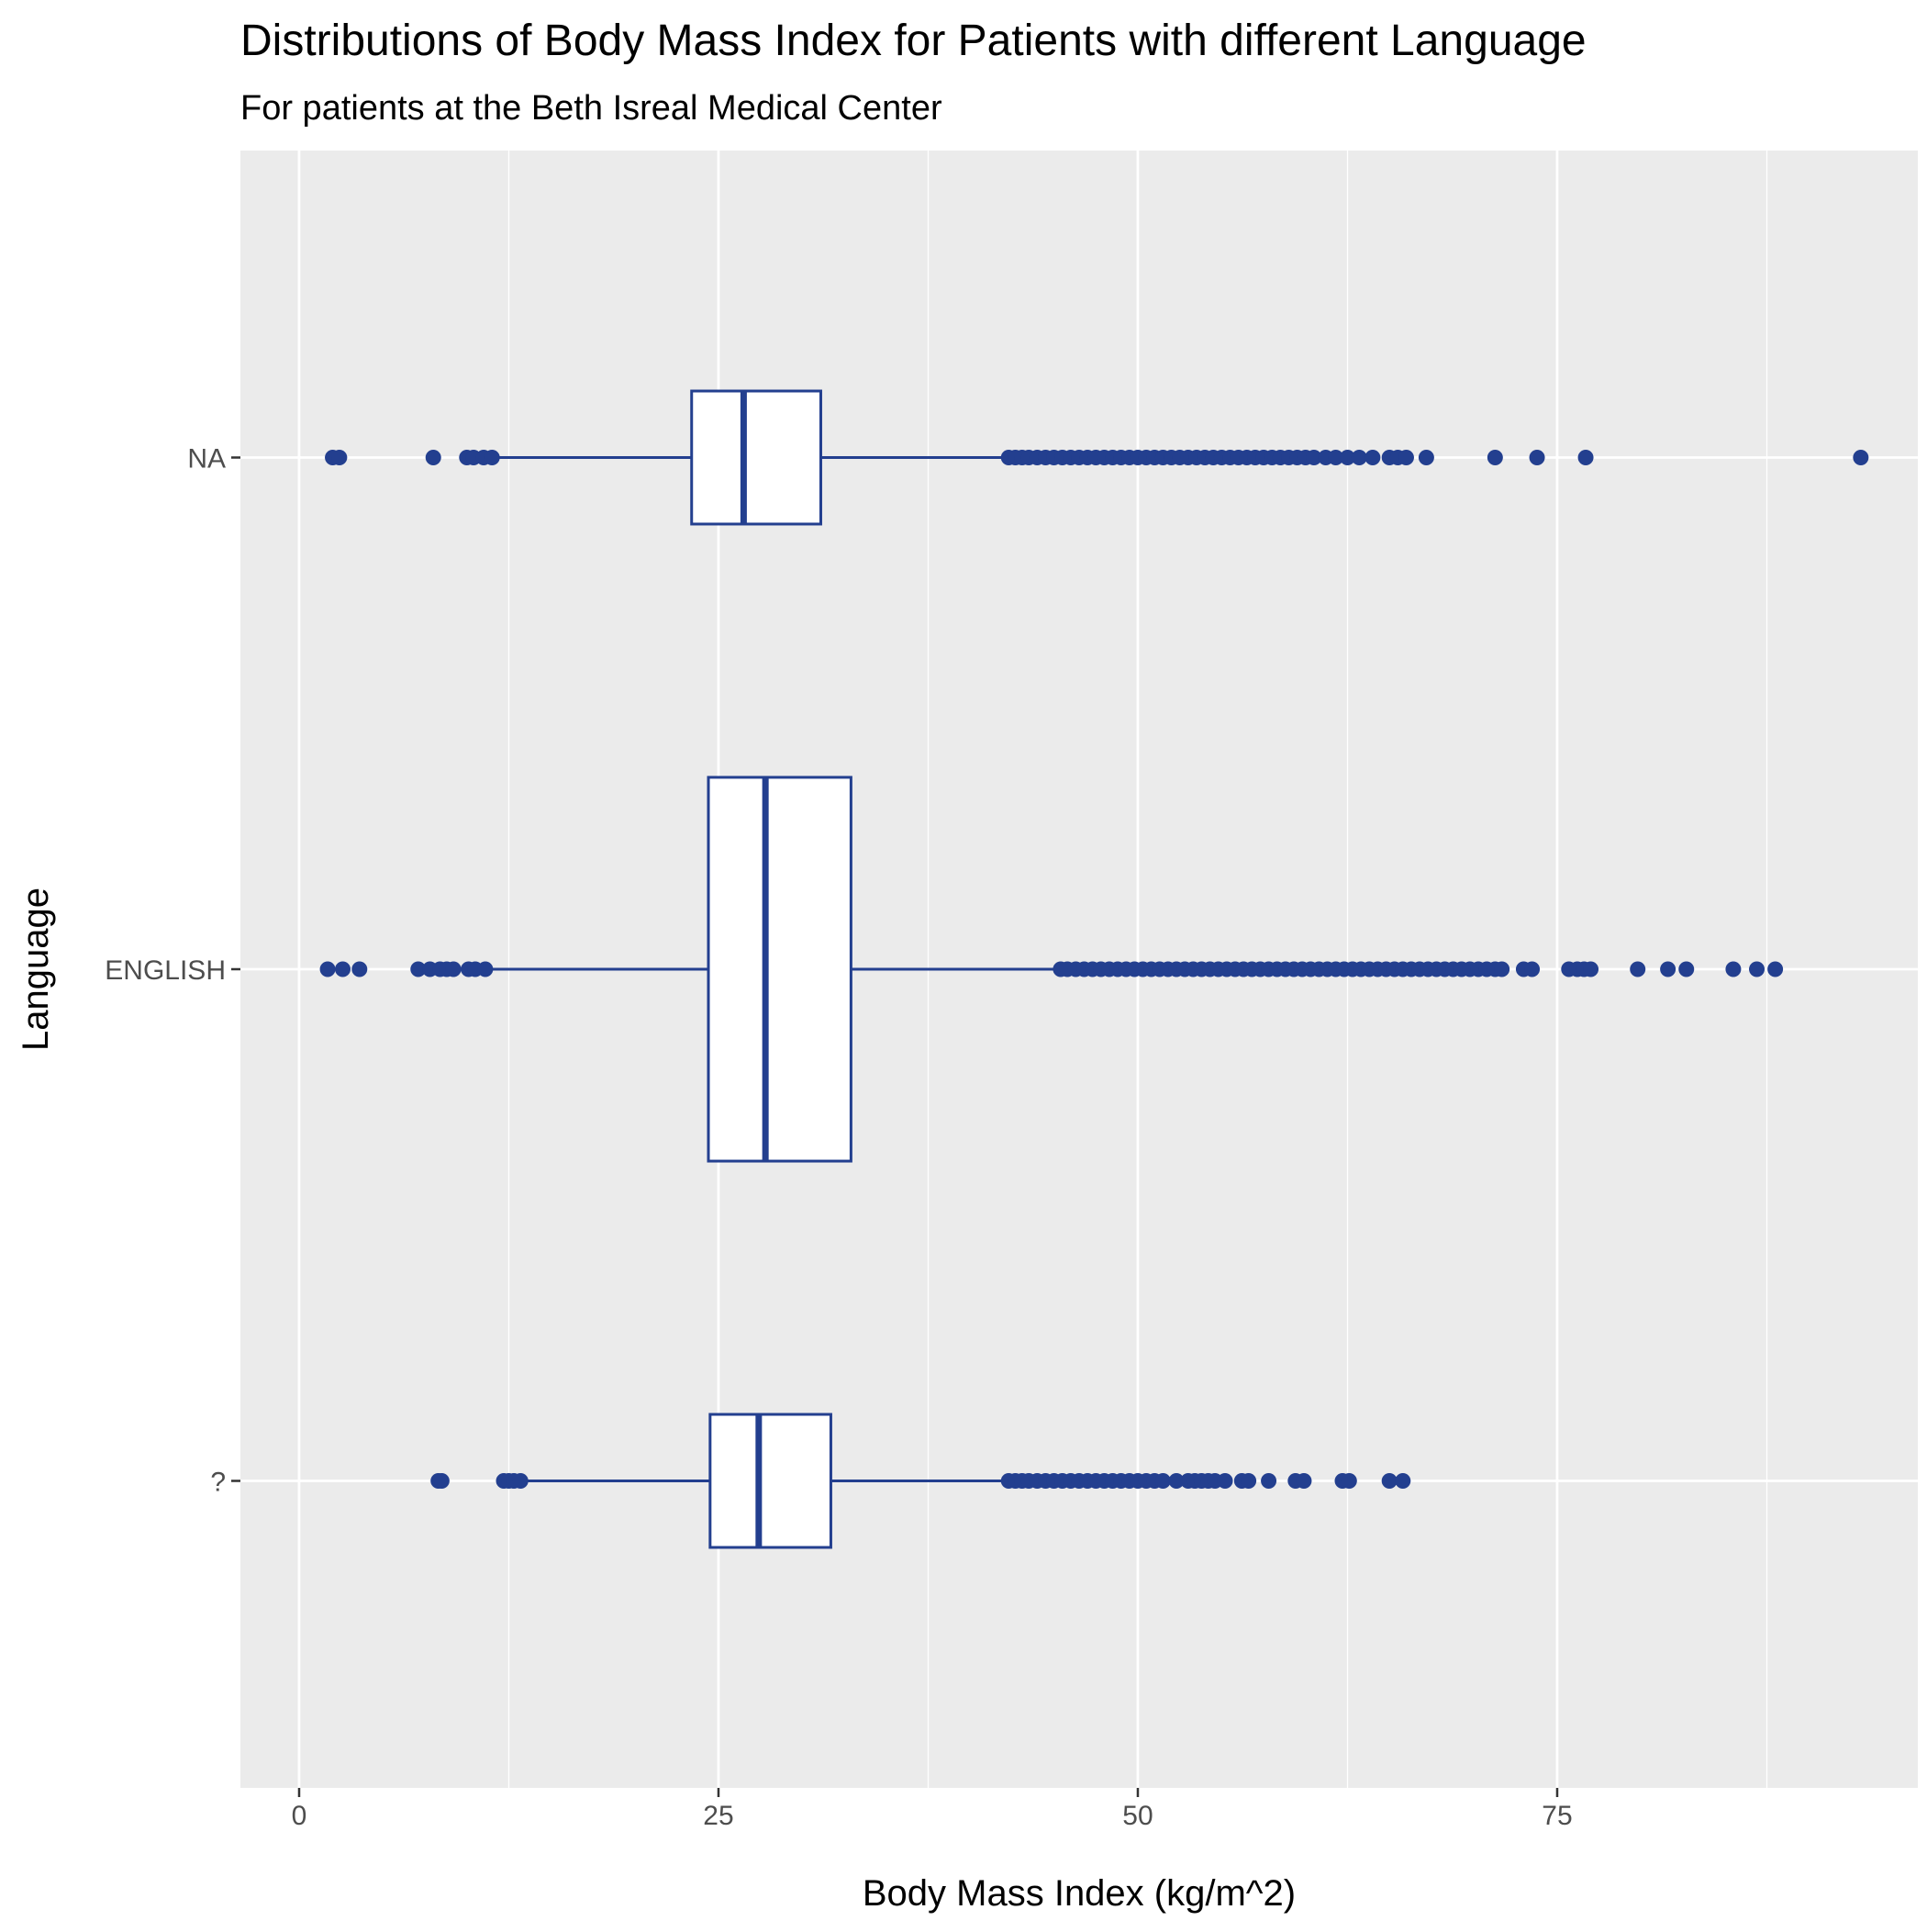 Image resolution: width=1927 pixels, height=1932 pixels. What do you see at coordinates (1097, 457) in the screenshot?
I see `box-na` at bounding box center [1097, 457].